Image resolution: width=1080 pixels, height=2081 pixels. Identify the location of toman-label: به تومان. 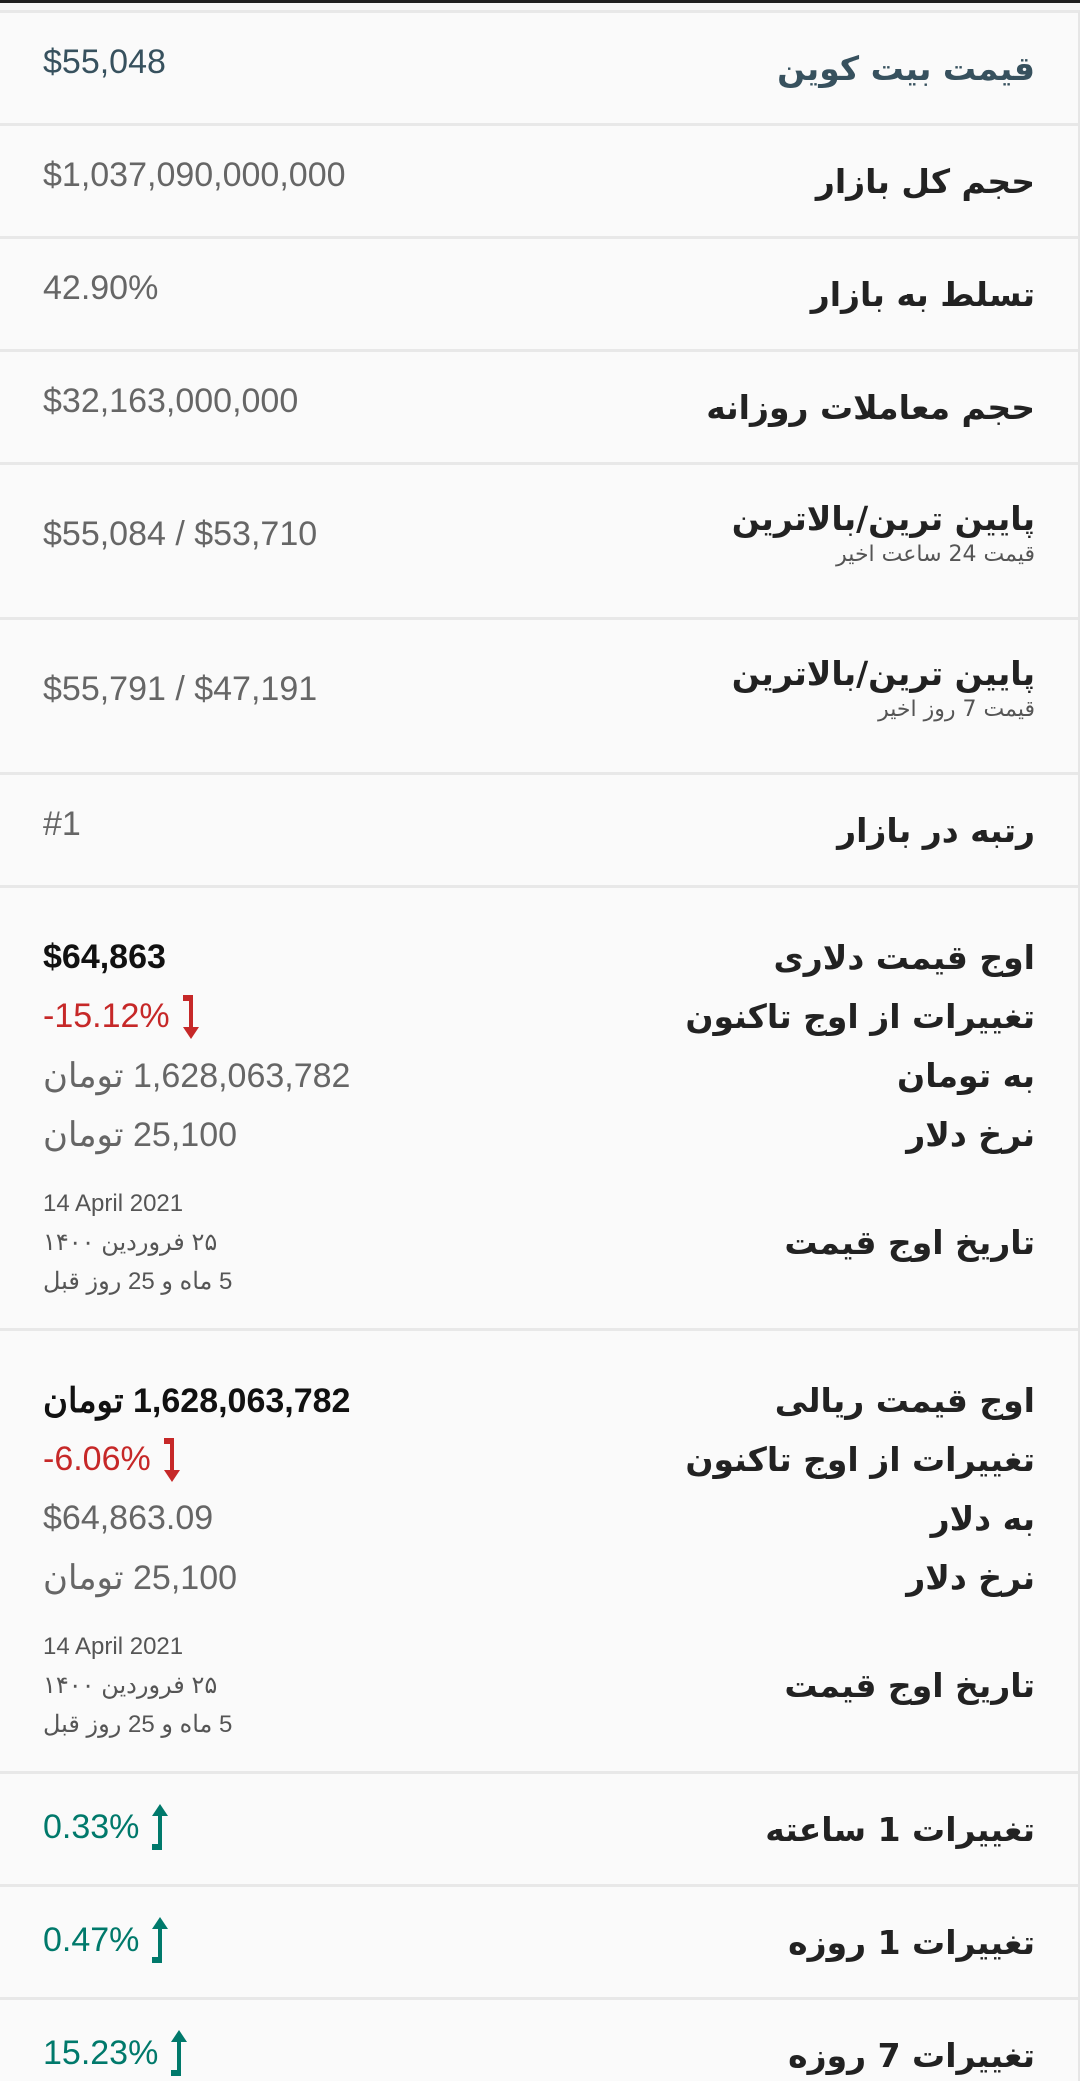
(966, 1075).